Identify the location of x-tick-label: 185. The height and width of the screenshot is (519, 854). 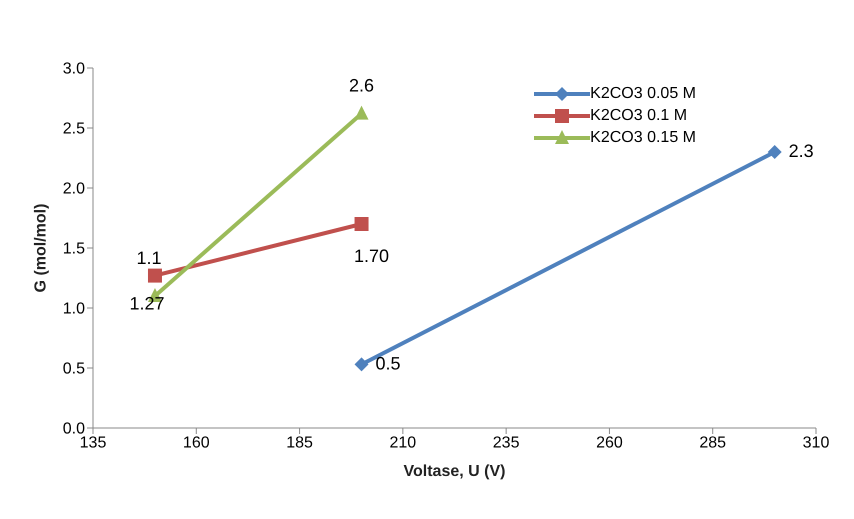
(300, 443).